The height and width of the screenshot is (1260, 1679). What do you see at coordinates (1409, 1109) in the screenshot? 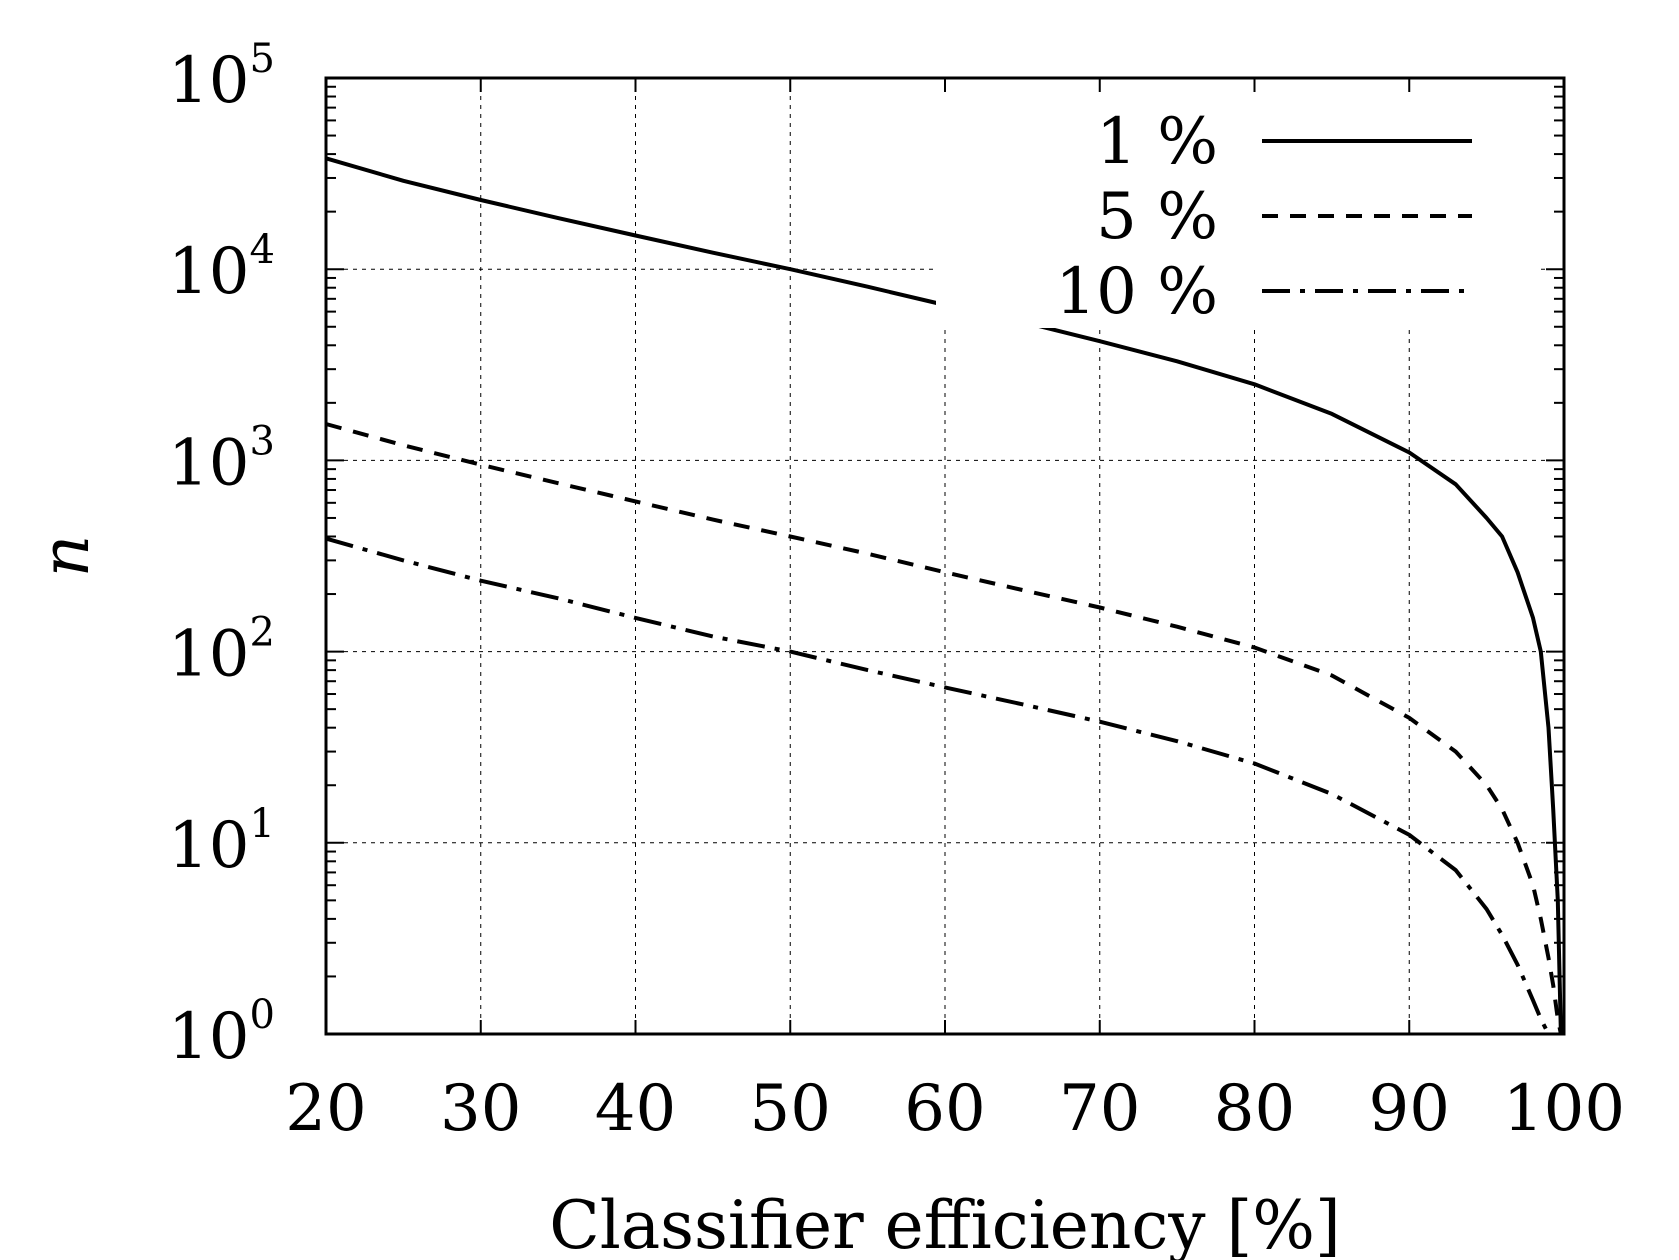
I see `x-tick-label: 90` at bounding box center [1409, 1109].